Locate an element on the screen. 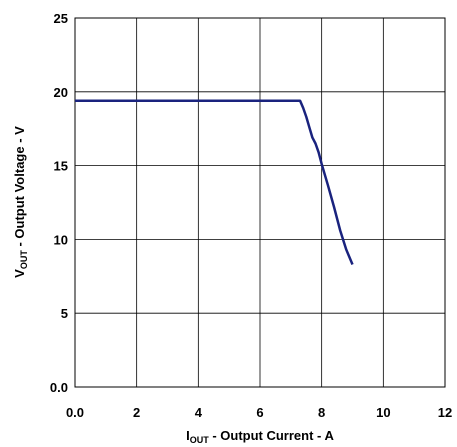 The height and width of the screenshot is (447, 457). x-axis-title-main: I is located at coordinates (188, 435).